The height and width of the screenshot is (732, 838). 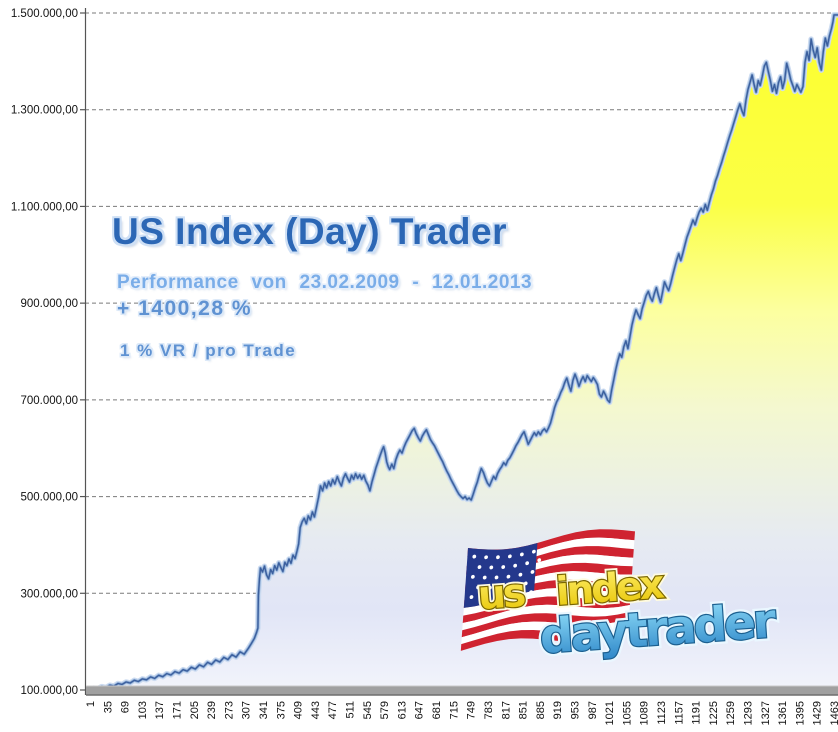 I want to click on logo-text-us: us, so click(x=502, y=595).